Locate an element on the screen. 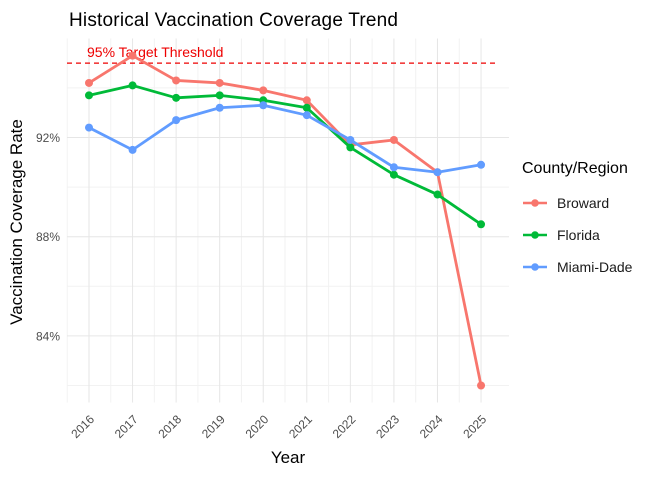 Image resolution: width=672 pixels, height=480 pixels. chart-title: Historical Vaccination Coverage Trend is located at coordinates (234, 20).